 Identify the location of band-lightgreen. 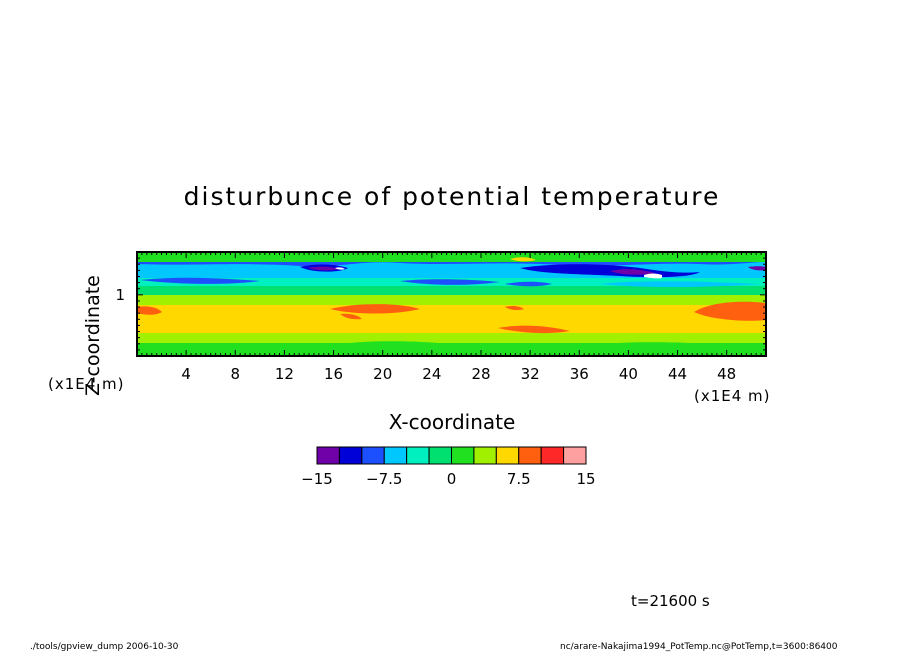
(451, 300).